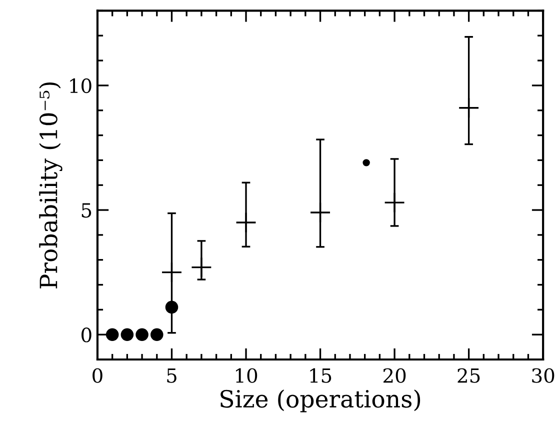  Describe the element at coordinates (394, 375) in the screenshot. I see `x-tick-label: 20` at that location.